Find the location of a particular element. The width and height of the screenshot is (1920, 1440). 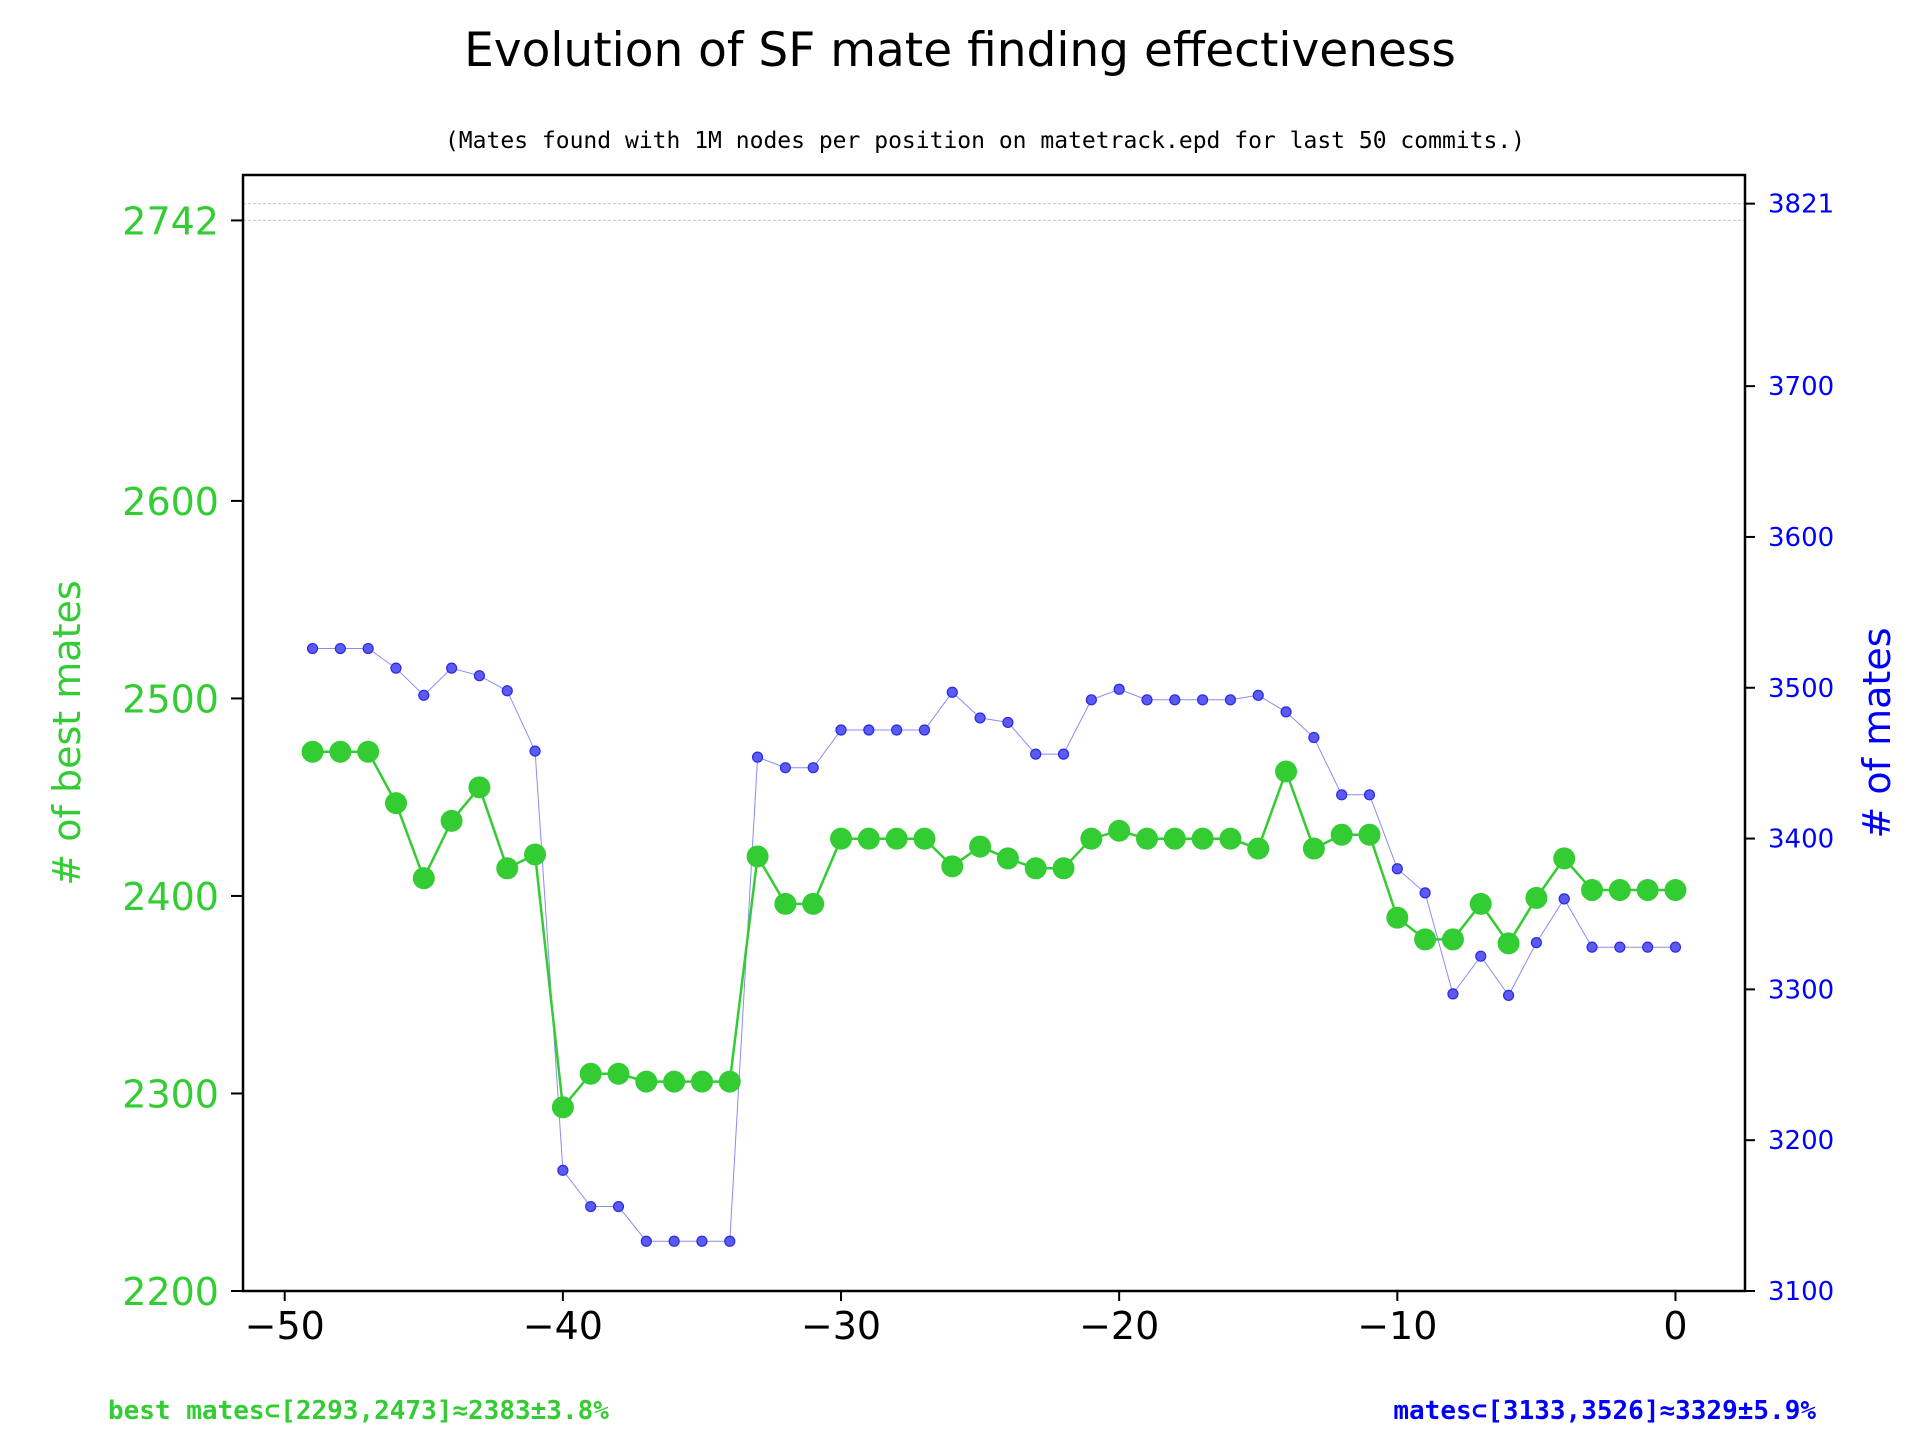

x-tick-label: −20 is located at coordinates (1119, 1326).